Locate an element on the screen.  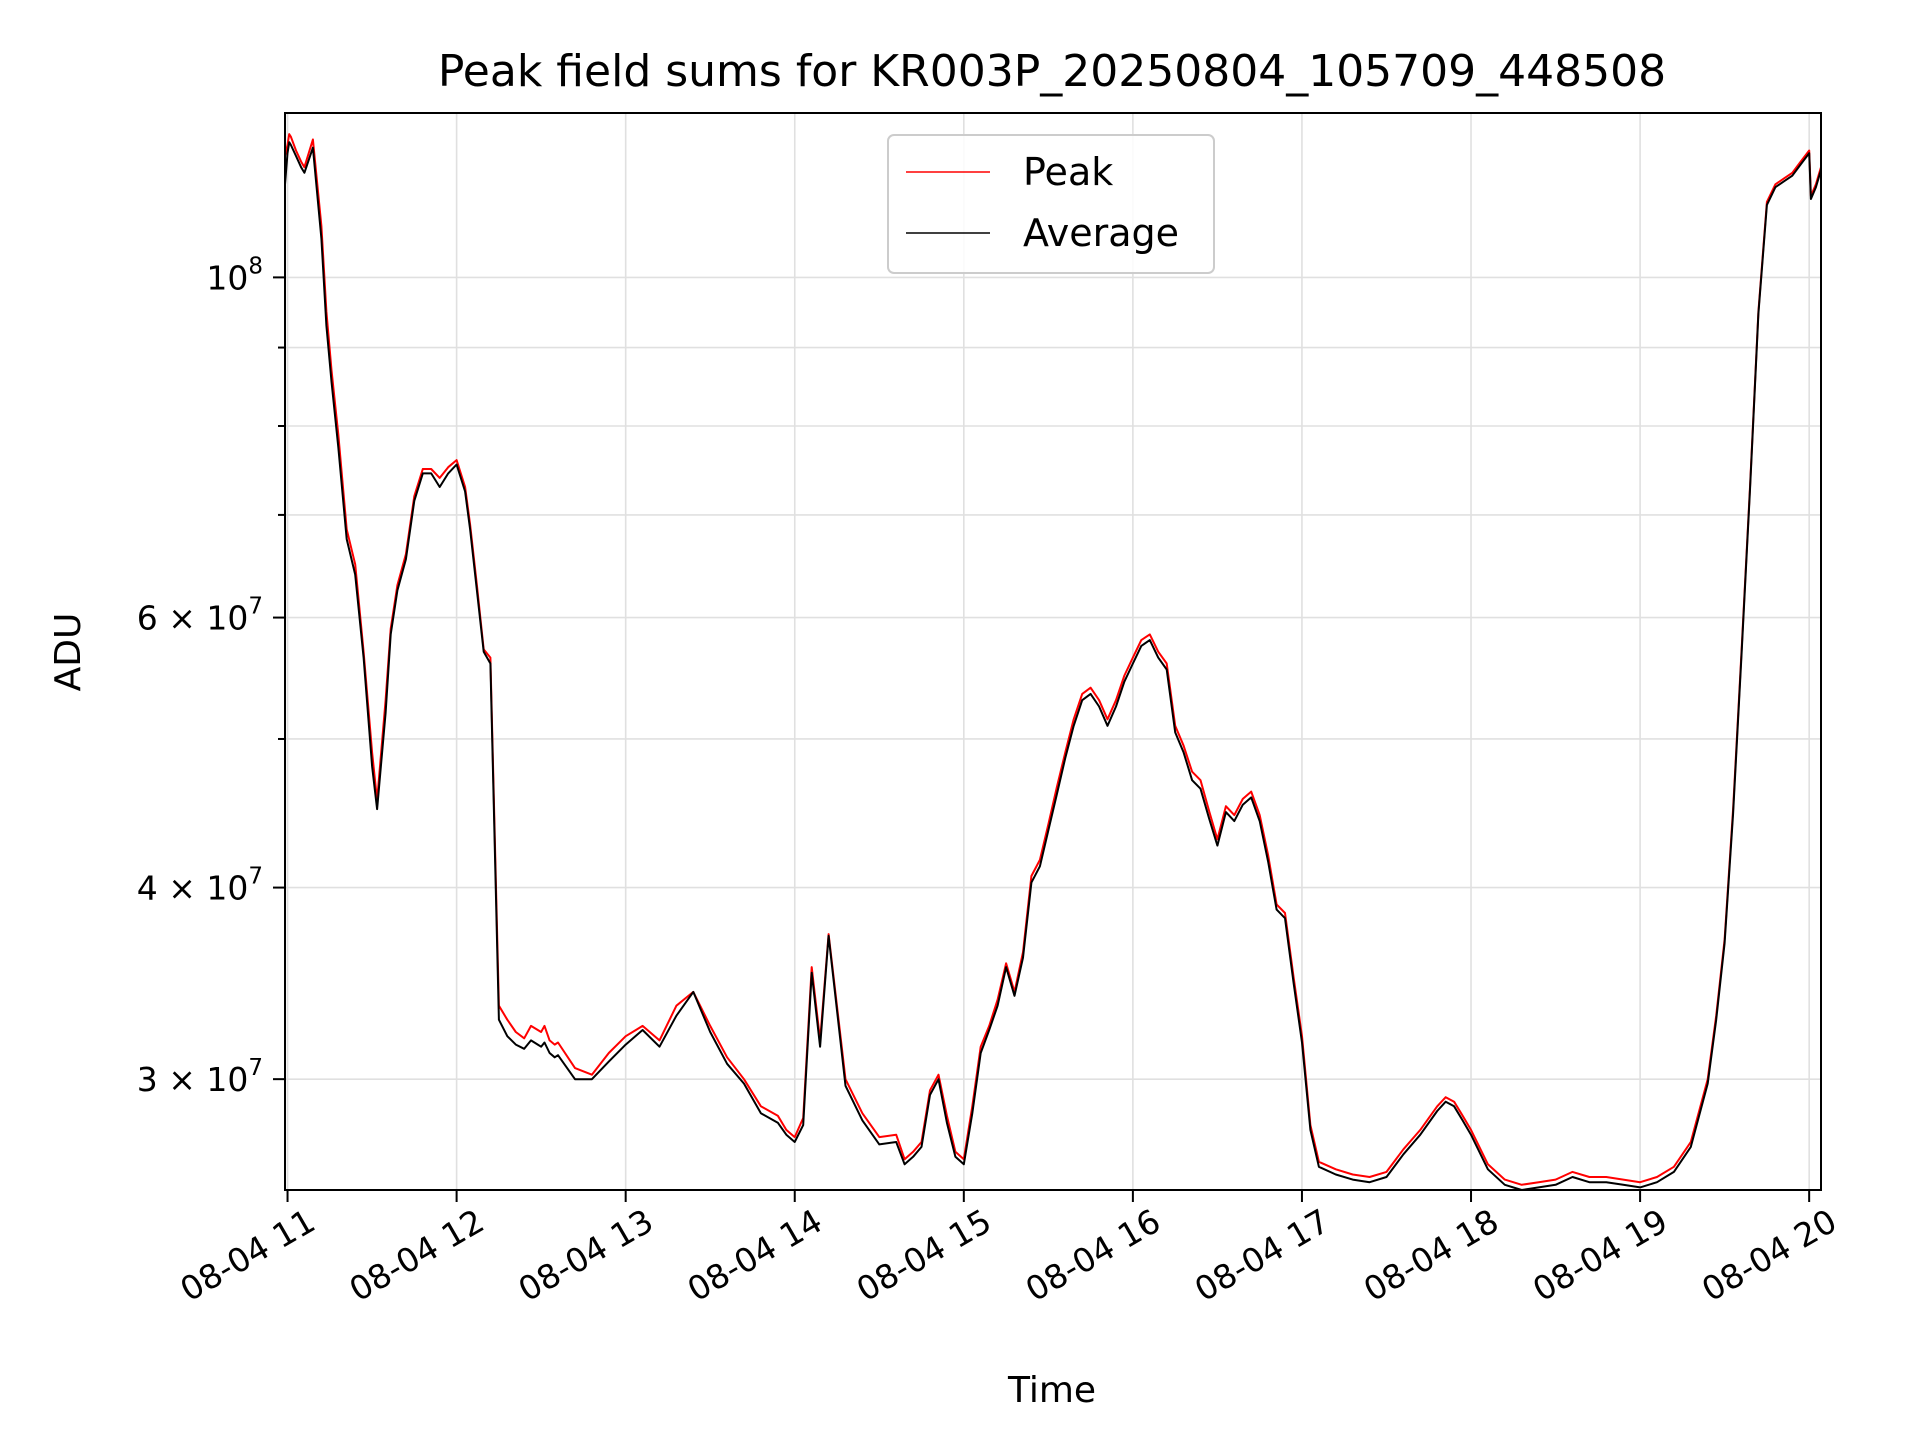
y-tick-label: 6 × 107 is located at coordinates (200, 616).